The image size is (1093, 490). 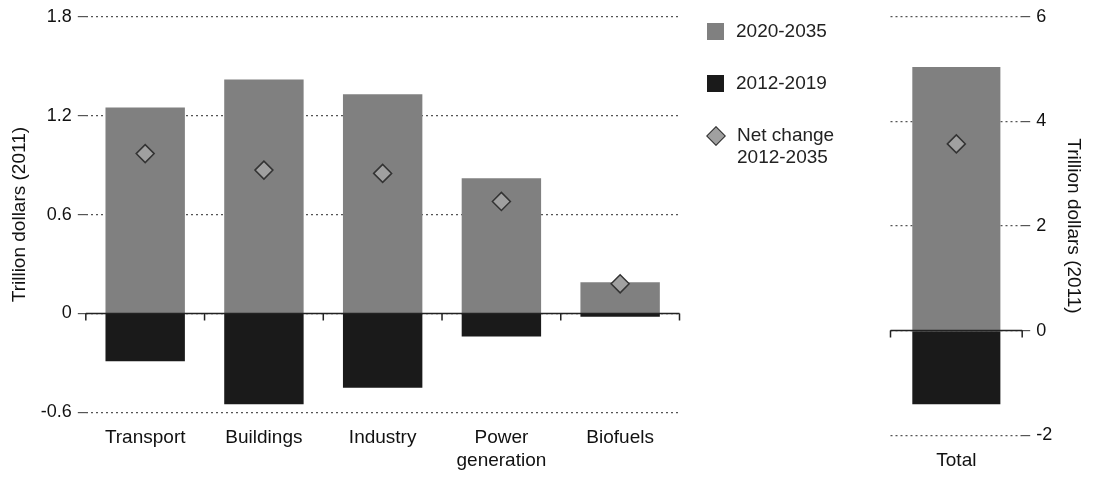 I want to click on x-tick-label: Power generation, so click(x=501, y=448).